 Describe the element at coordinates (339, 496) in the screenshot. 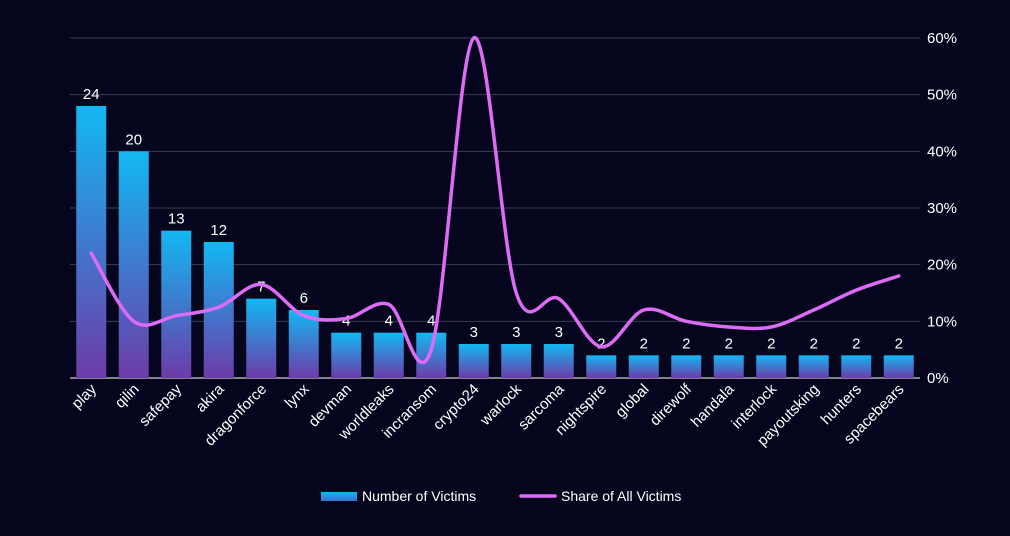

I see `legend-bar-swatch` at that location.